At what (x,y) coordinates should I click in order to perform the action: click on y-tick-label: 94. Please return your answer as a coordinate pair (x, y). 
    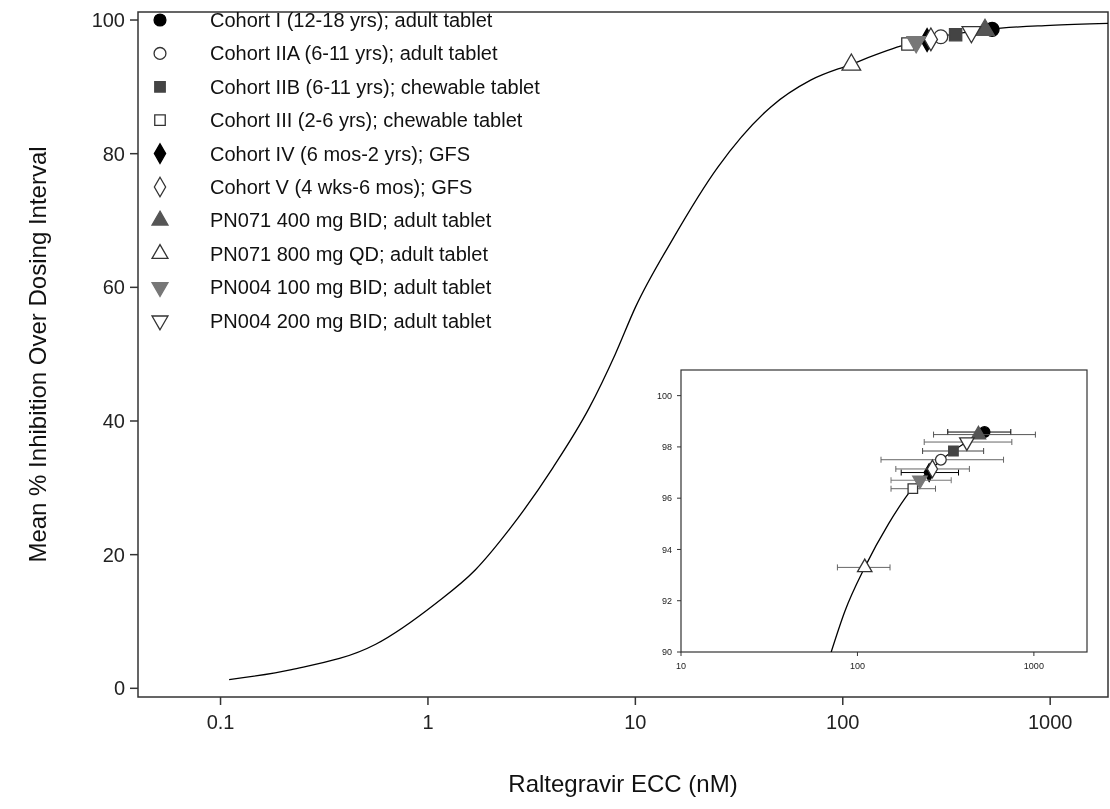
    Looking at the image, I should click on (666, 549).